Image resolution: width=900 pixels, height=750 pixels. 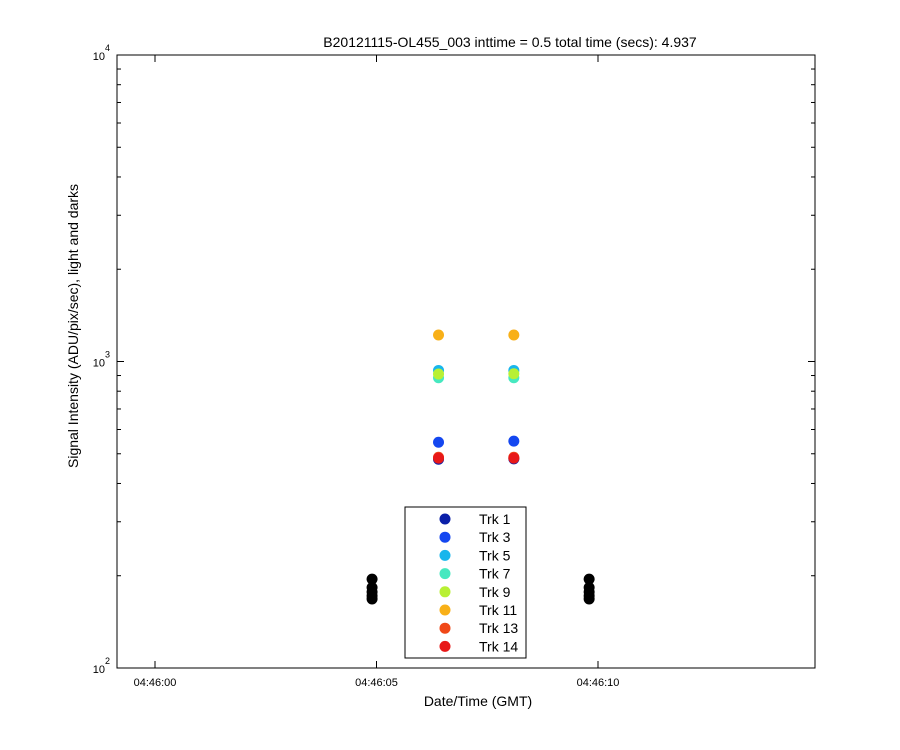 I want to click on legend-label: Trk 7, so click(x=495, y=574).